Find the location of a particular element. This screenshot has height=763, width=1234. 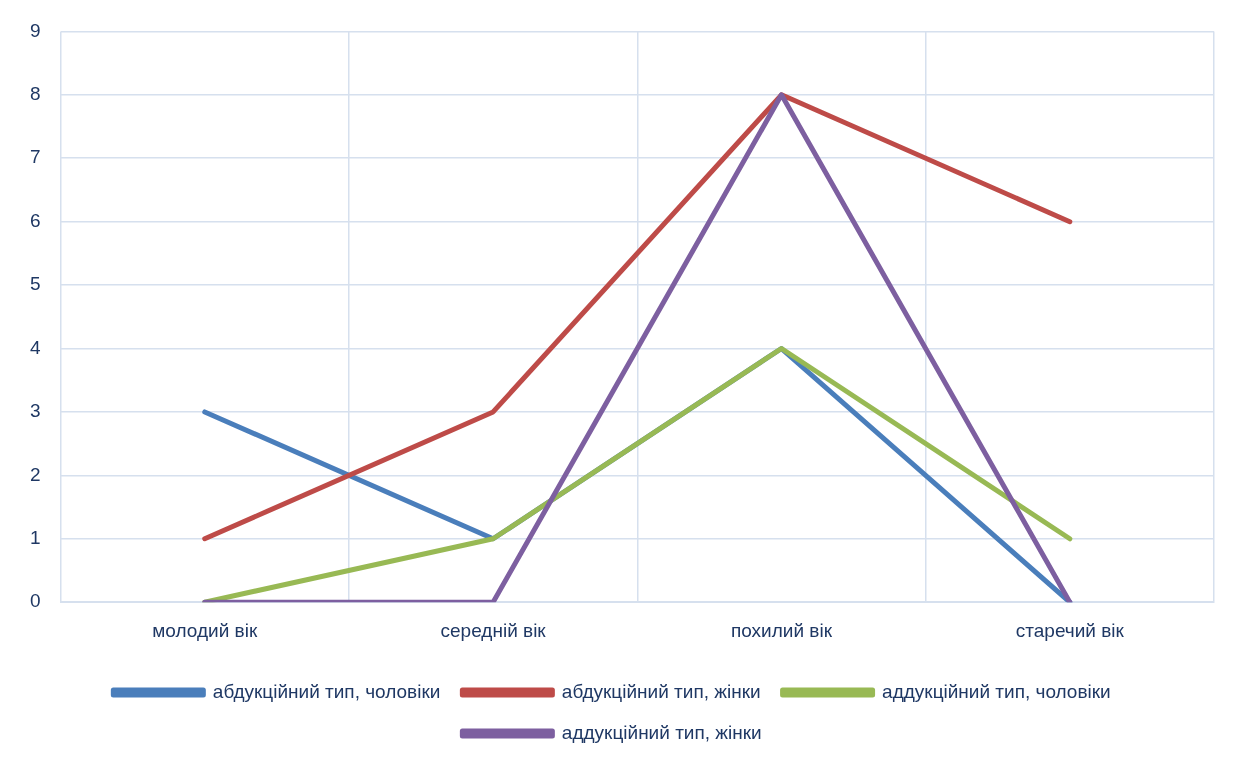

legend-label: абдукційний тип, жінки is located at coordinates (661, 691).